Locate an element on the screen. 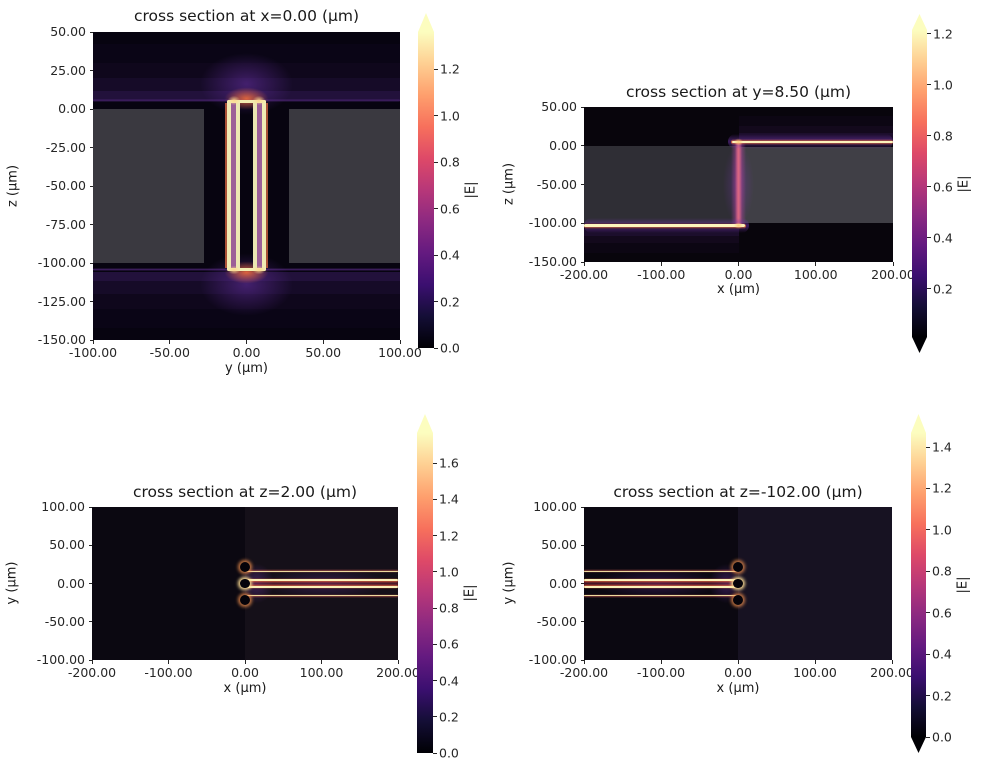 The width and height of the screenshot is (988, 772). y-tick-label: -100.00 is located at coordinates (552, 660).